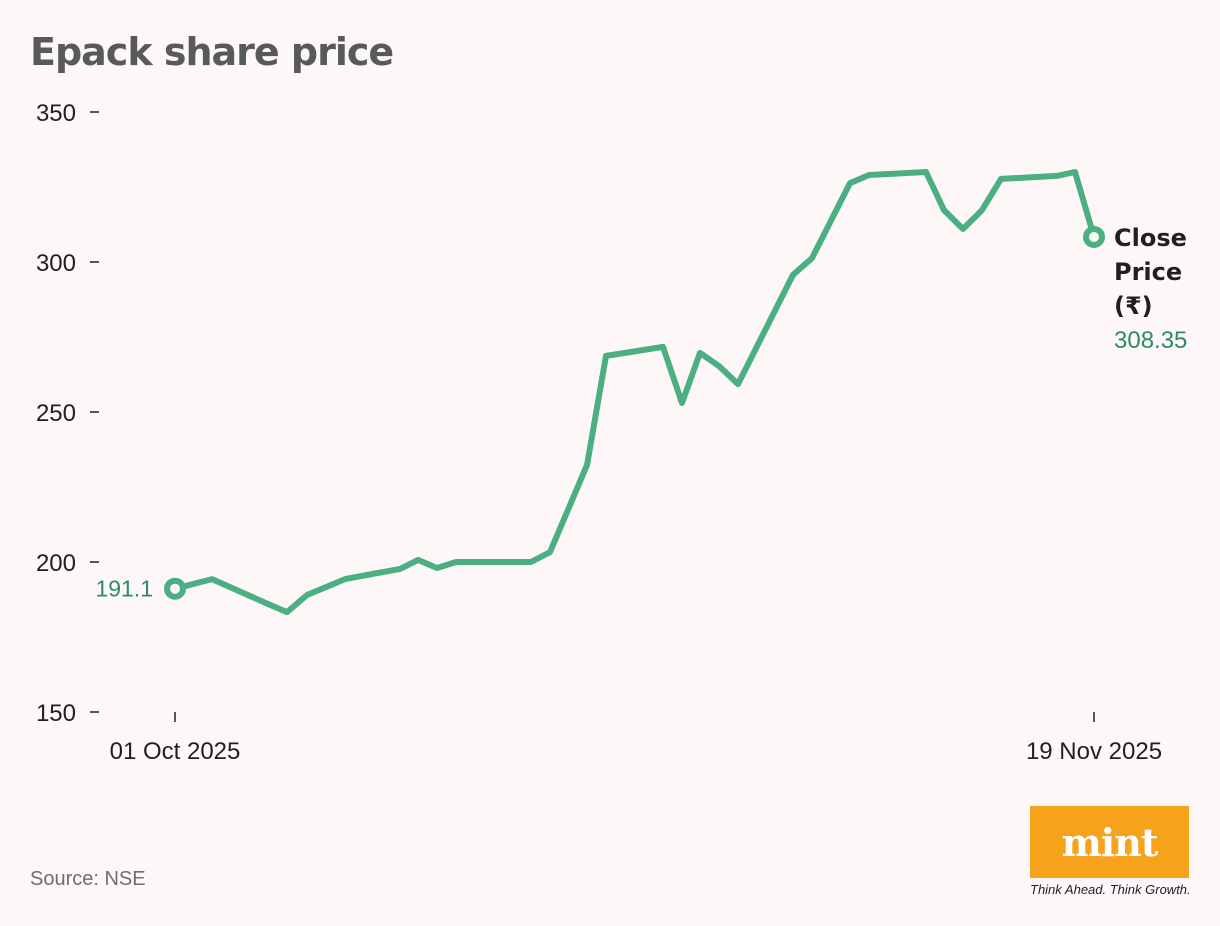 The image size is (1220, 926). I want to click on logo-tagline: Think Ahead. Think Growth., so click(1110, 889).